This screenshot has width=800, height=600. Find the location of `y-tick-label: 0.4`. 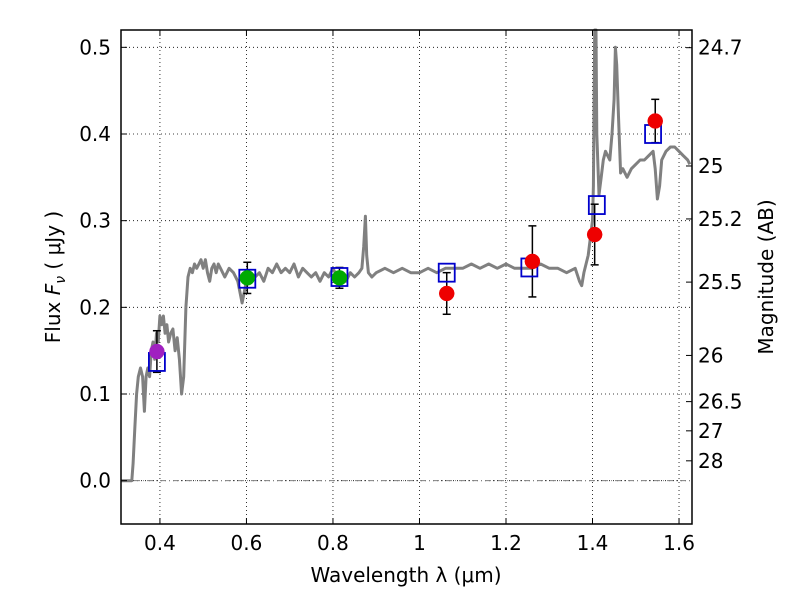

y-tick-label: 0.4 is located at coordinates (95, 134).